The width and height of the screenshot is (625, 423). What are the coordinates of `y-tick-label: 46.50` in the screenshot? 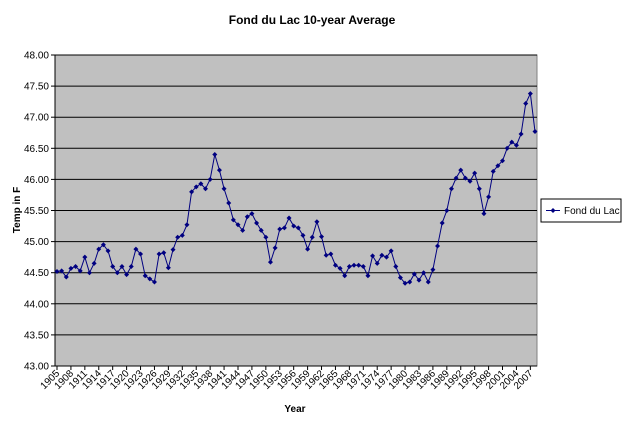 It's located at (36, 149).